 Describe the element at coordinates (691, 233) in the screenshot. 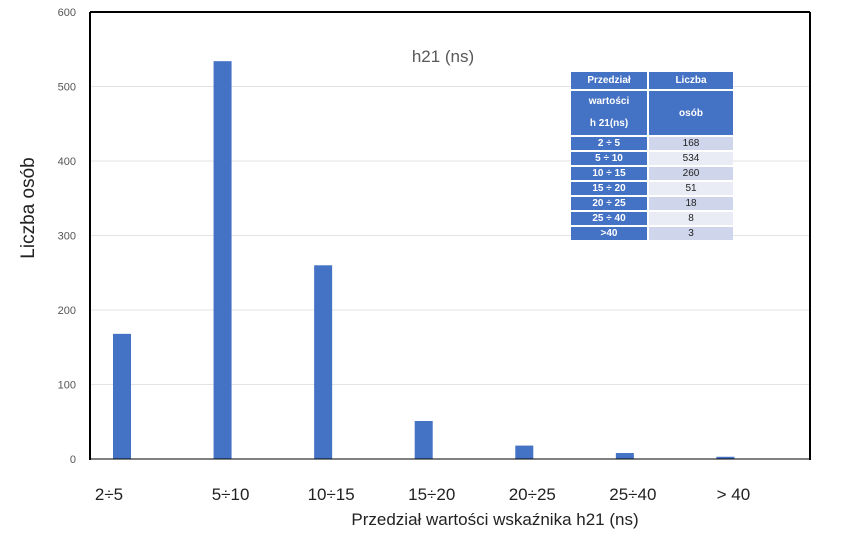

I see `table-cell-count: 3` at that location.